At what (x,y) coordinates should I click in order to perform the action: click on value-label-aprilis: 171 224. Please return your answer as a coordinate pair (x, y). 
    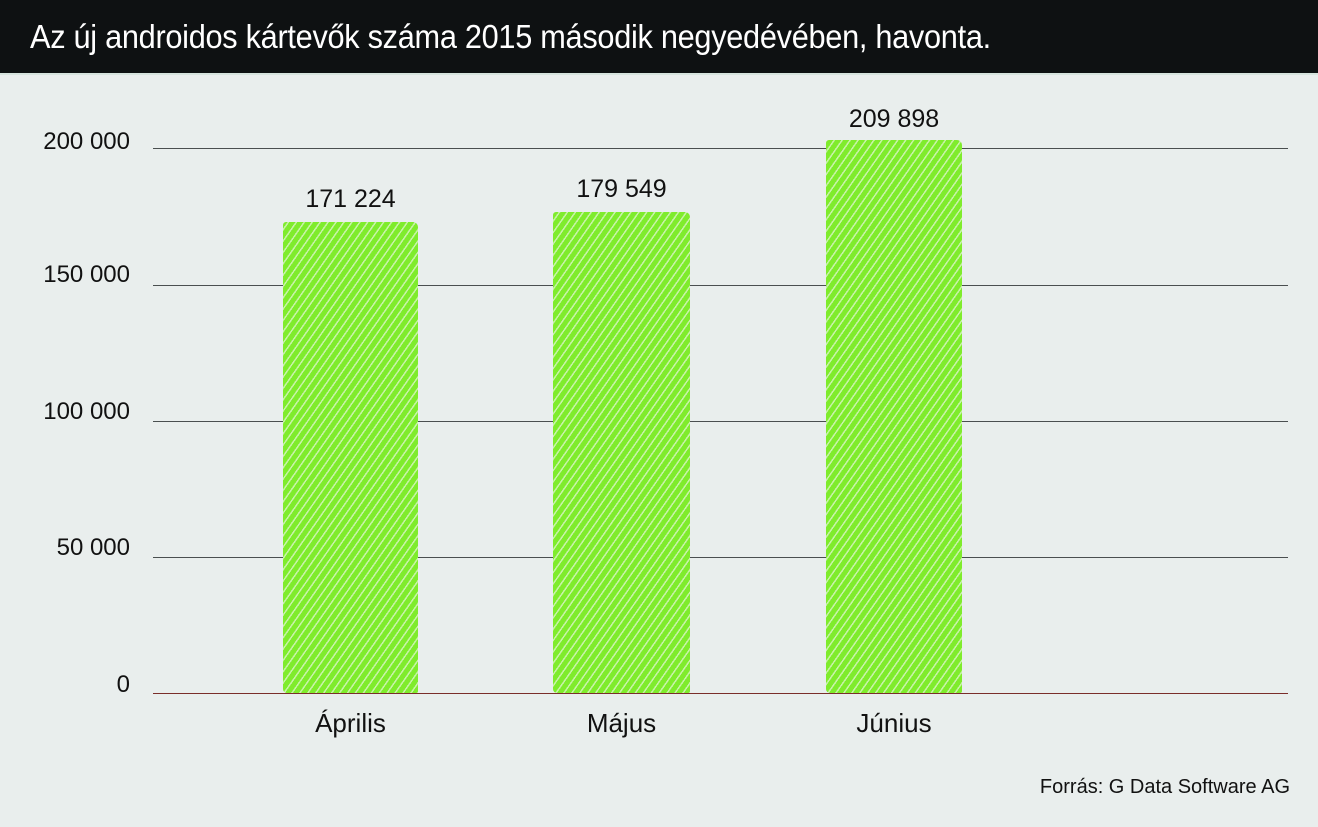
    Looking at the image, I should click on (350, 199).